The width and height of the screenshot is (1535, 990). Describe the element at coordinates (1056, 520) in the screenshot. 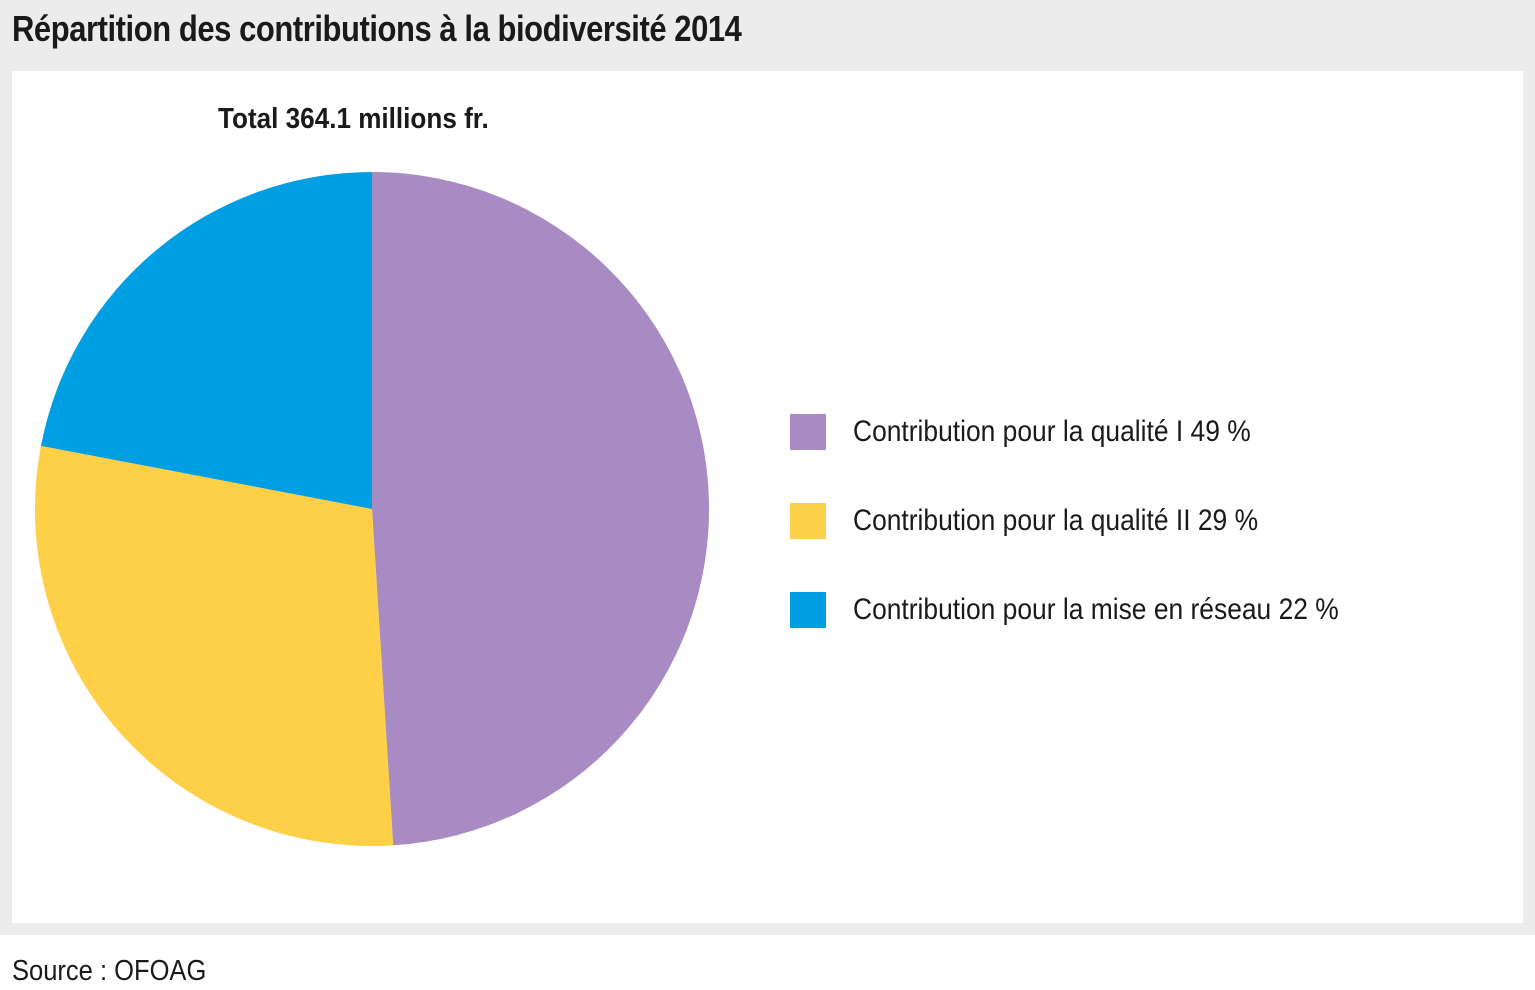

I see `legend-label-quality-2: Contribution pour la qualité II 29 %` at that location.